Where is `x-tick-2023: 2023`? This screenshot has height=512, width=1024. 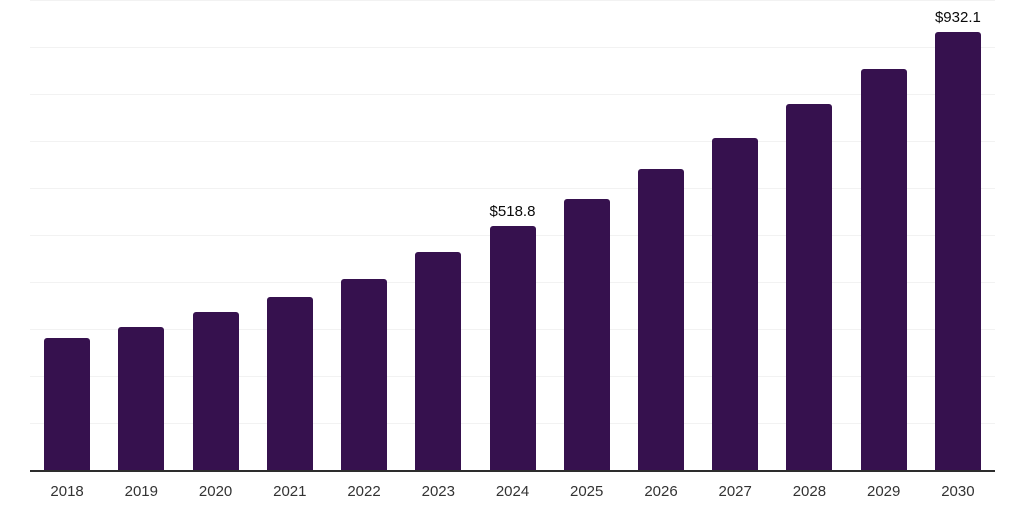 x-tick-2023: 2023 is located at coordinates (438, 491).